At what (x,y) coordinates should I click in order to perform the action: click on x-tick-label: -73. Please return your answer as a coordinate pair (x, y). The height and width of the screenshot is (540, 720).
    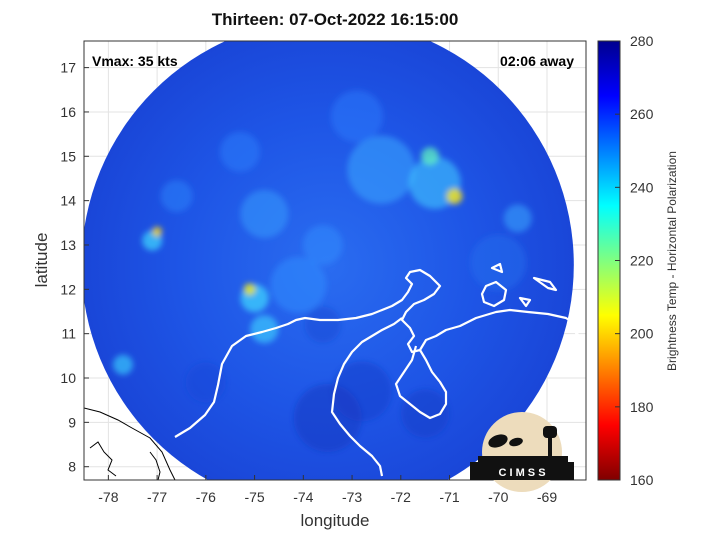
    Looking at the image, I should click on (352, 497).